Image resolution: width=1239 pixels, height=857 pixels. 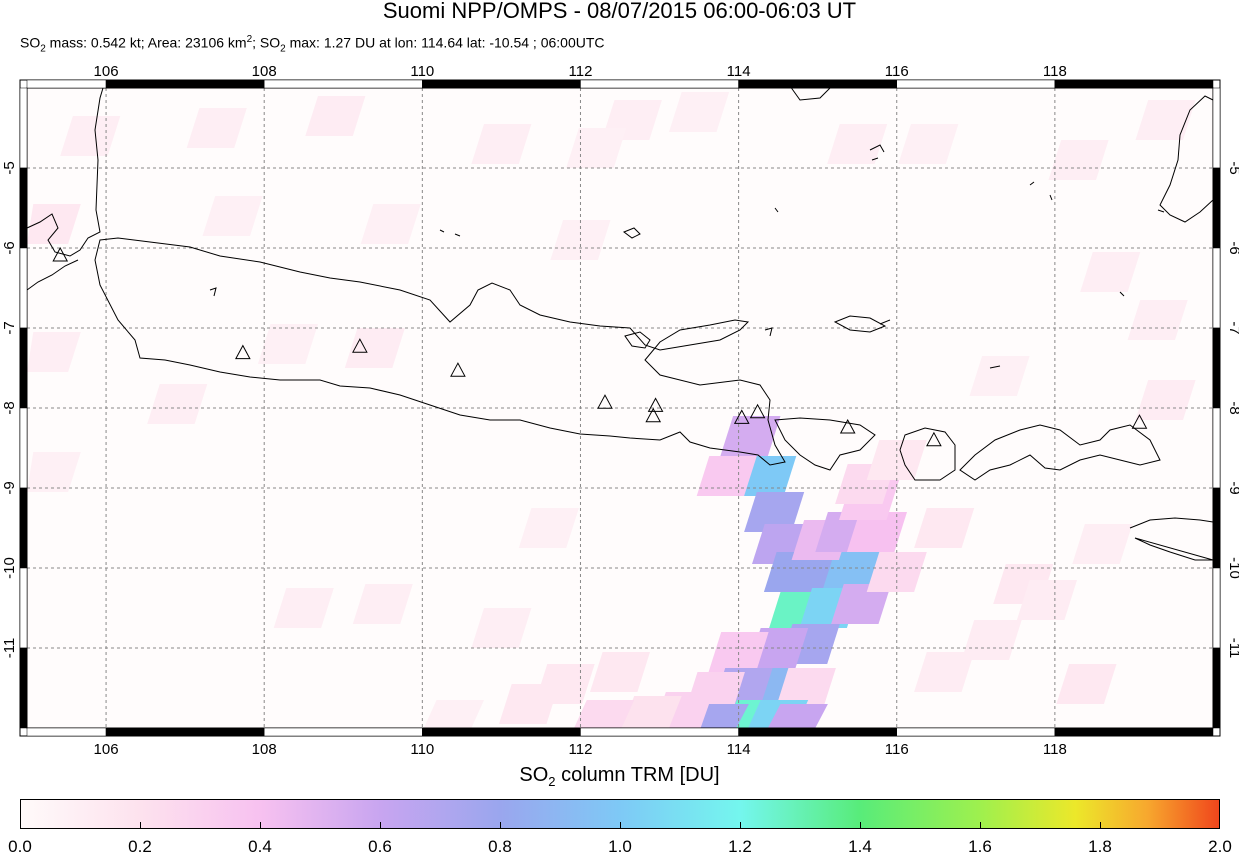 I want to click on lat-tick-label-right: -11, so click(x=1232, y=648).